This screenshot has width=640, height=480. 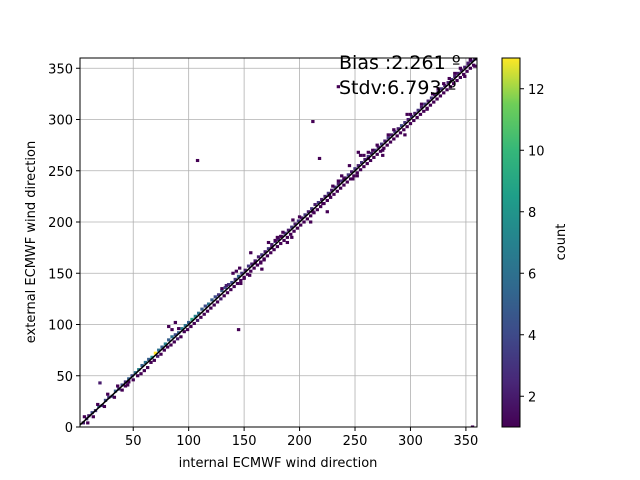 I want to click on colorbar, so click(x=511, y=242).